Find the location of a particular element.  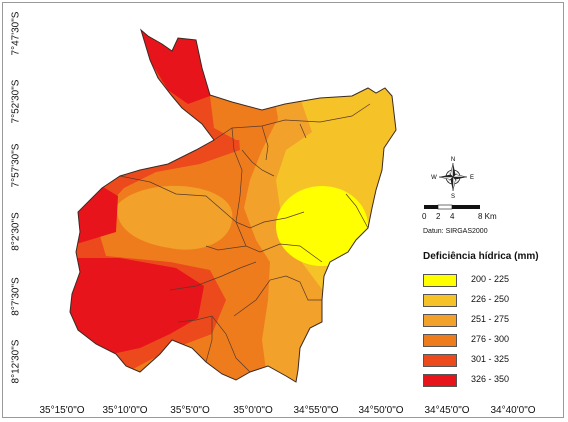

lon-label: 35°0'0"O is located at coordinates (253, 410).